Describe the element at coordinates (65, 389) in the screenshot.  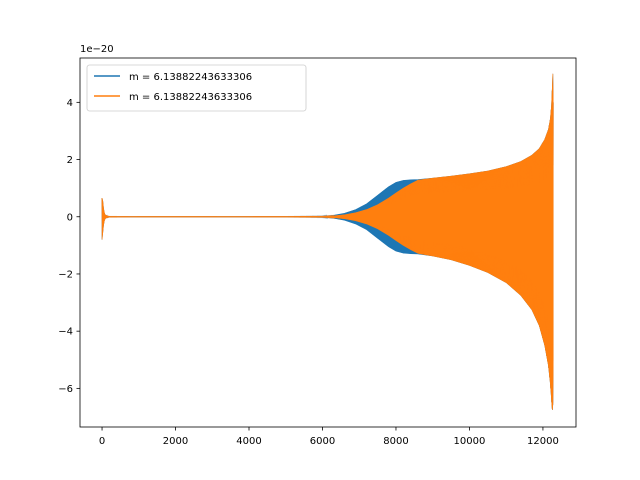
I see `y-tick-label: −6` at that location.